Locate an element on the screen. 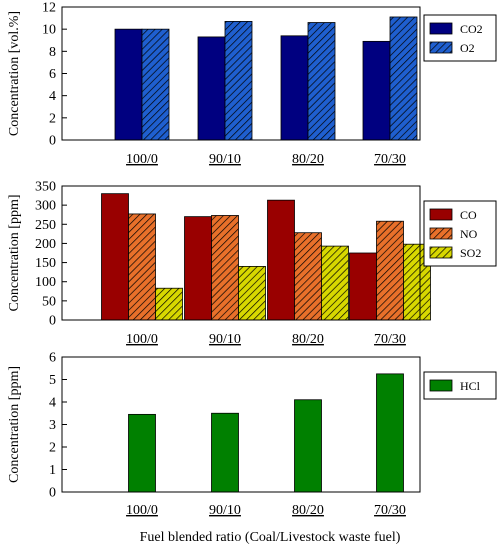 The image size is (503, 550). y-tick-label: 50 is located at coordinates (49, 301).